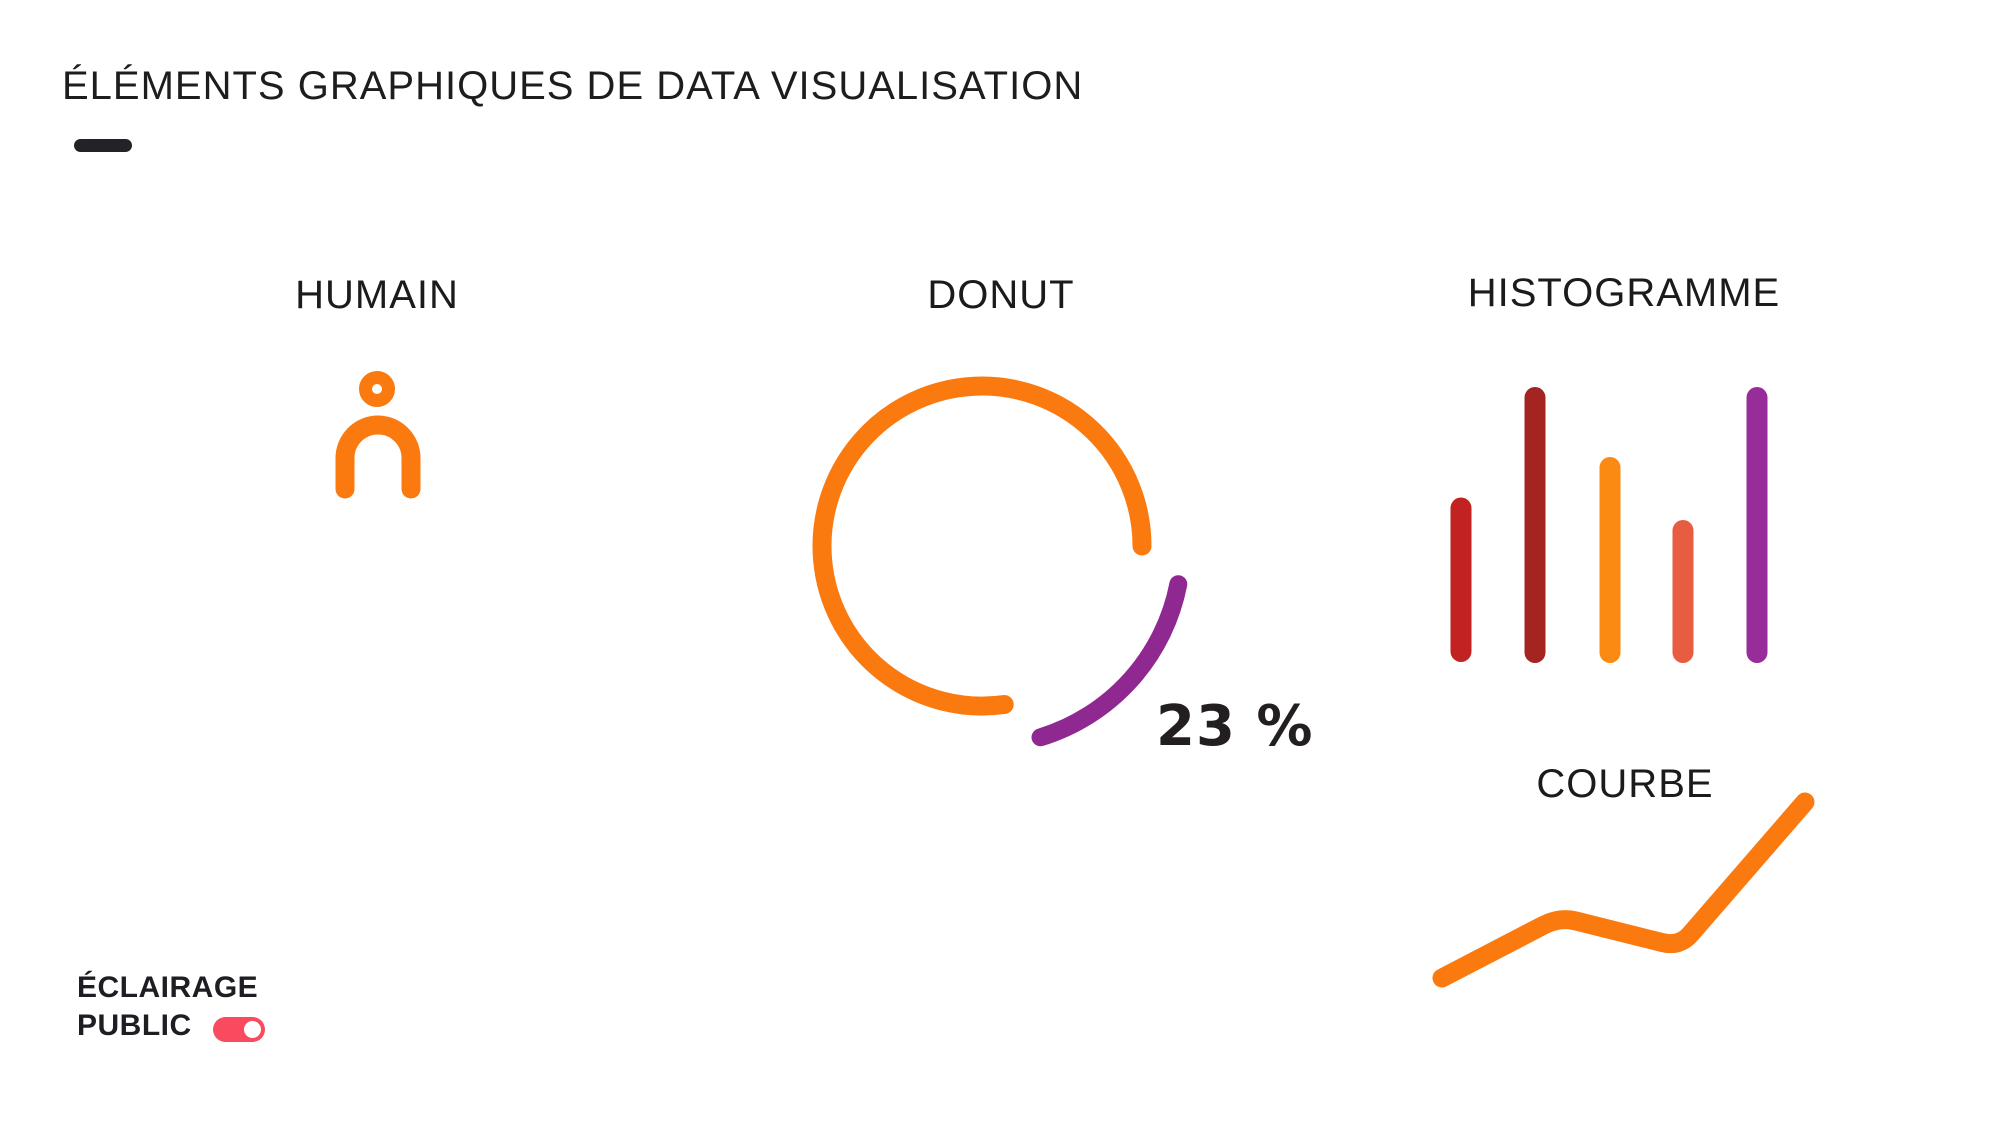 Image resolution: width=2000 pixels, height=1125 pixels. What do you see at coordinates (103, 145) in the screenshot?
I see `title-underline` at bounding box center [103, 145].